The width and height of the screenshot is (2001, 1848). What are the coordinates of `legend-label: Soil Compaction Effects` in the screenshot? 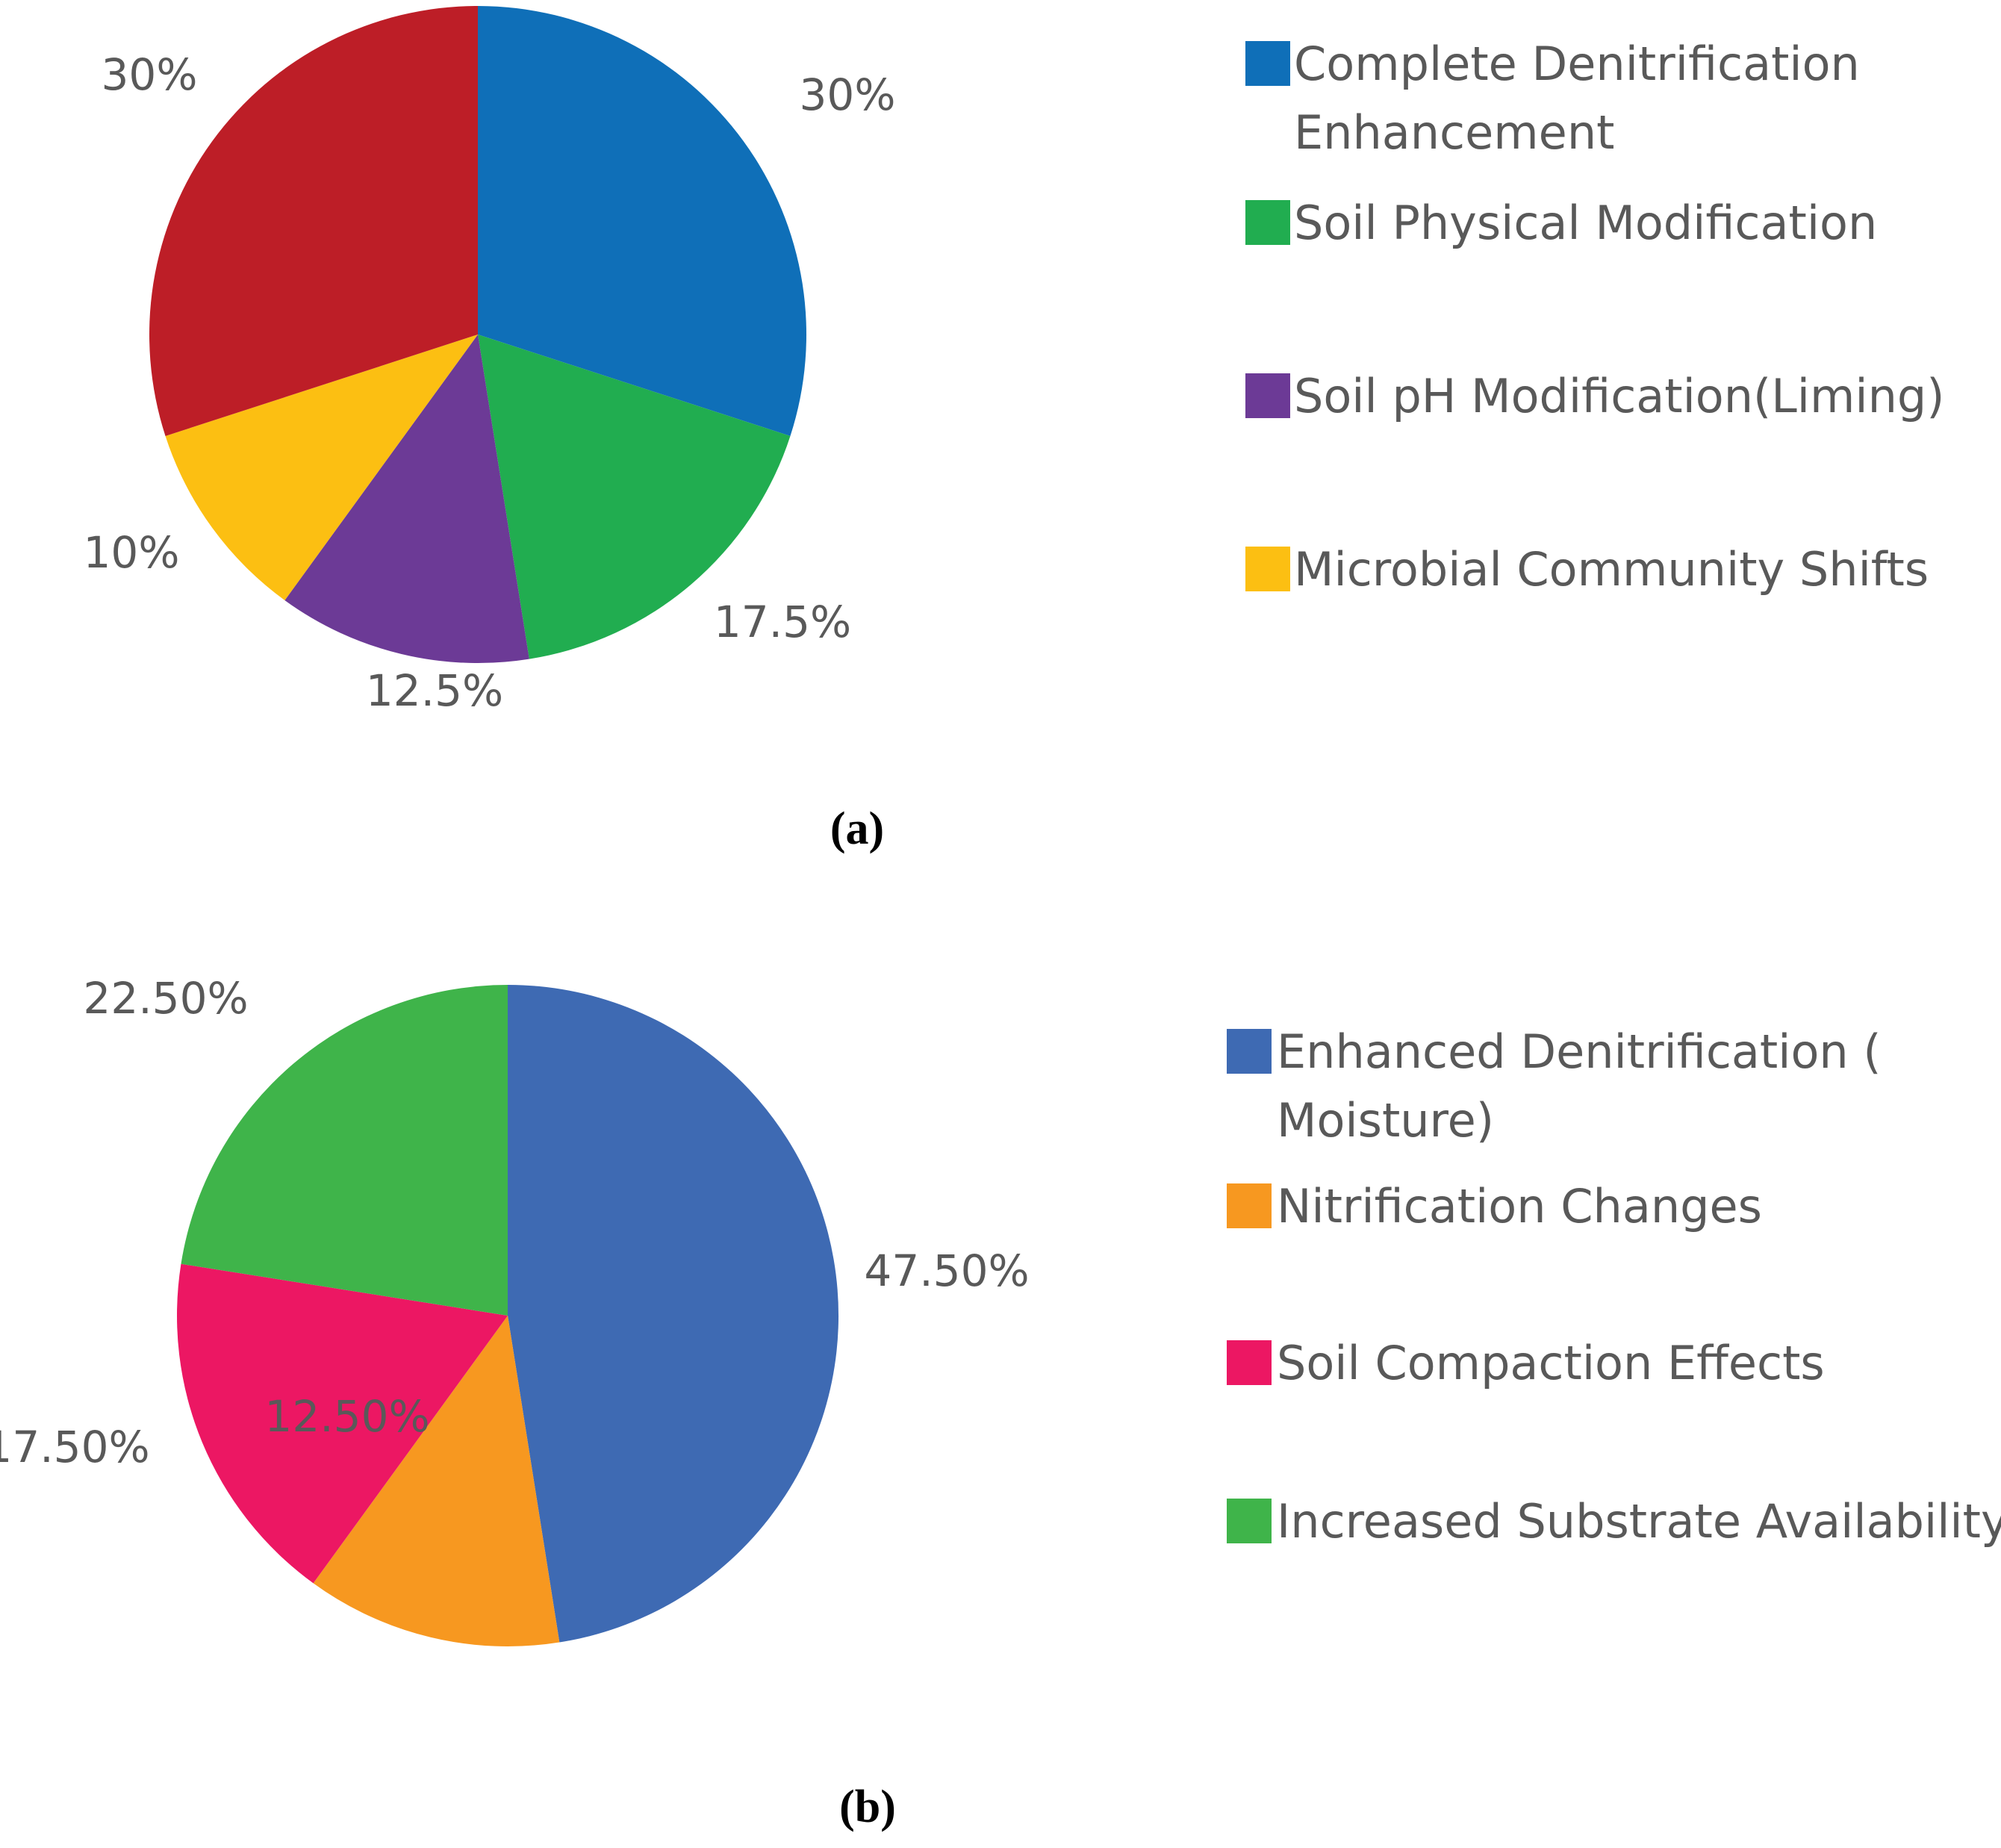 It's located at (1551, 1363).